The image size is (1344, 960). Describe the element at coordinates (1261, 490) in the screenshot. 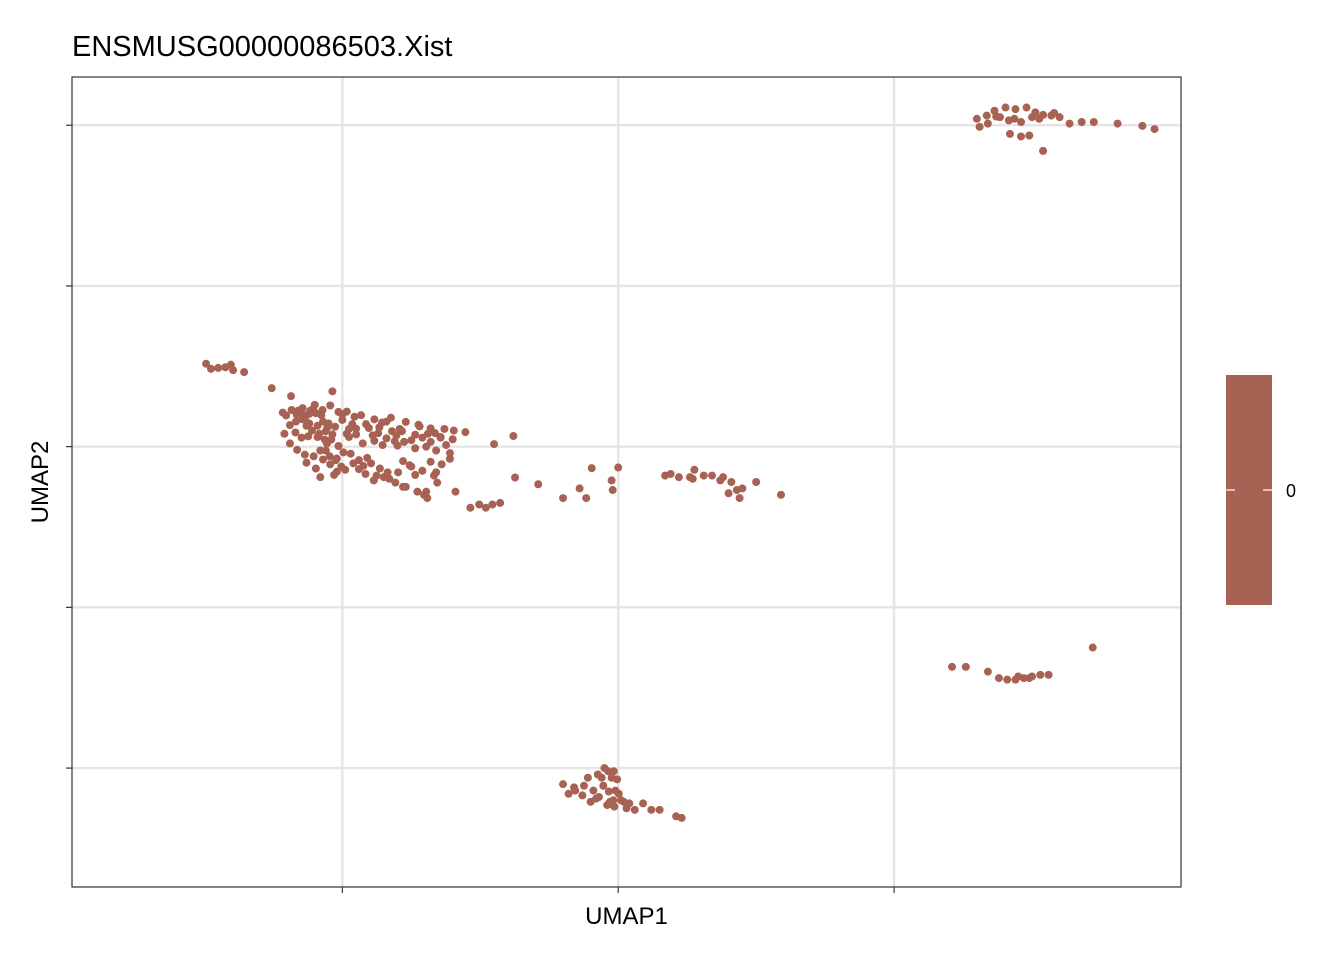

I see `color-legend: 0` at that location.